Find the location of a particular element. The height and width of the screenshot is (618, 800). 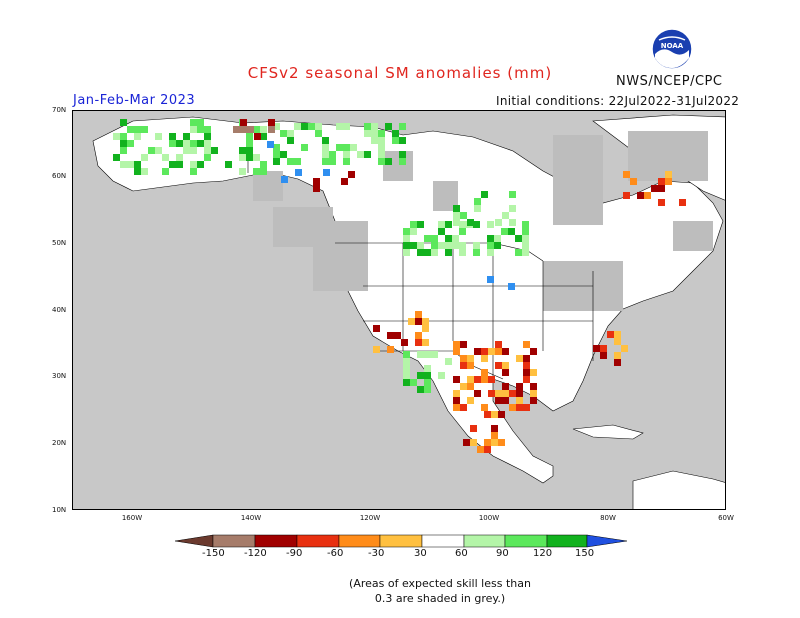

colorbar-swatches is located at coordinates (401, 541).